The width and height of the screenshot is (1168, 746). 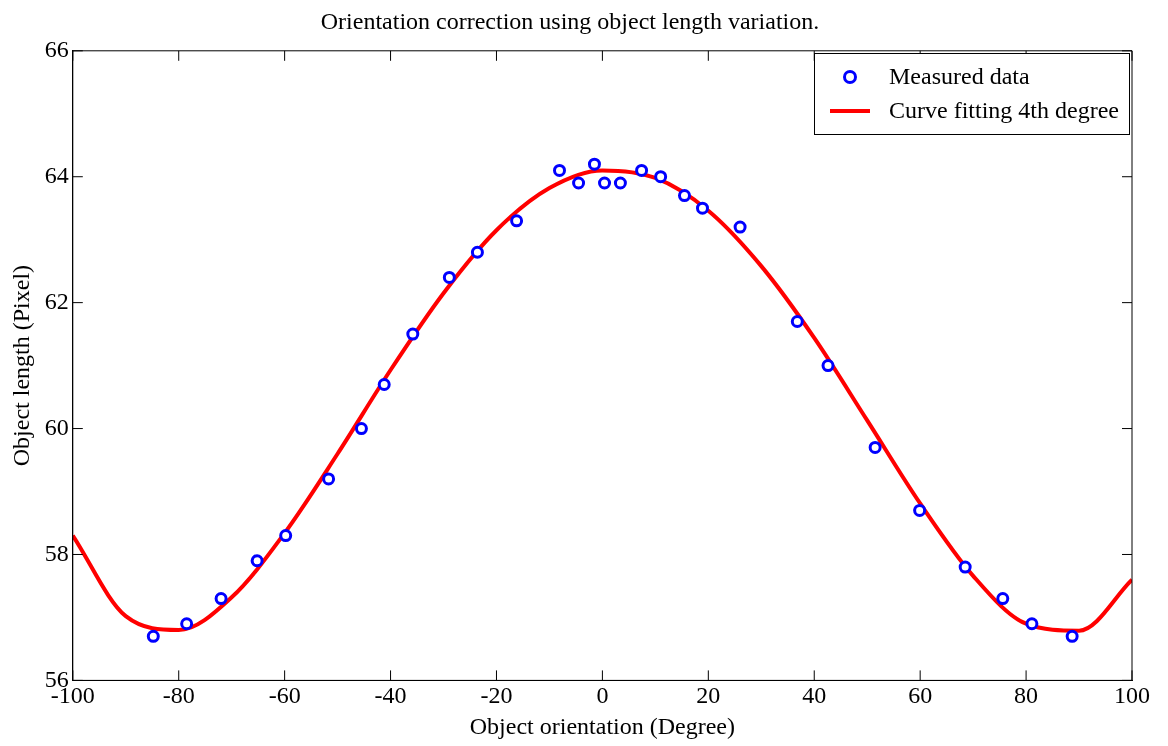 What do you see at coordinates (284, 695) in the screenshot?
I see `x-tick-label: -60` at bounding box center [284, 695].